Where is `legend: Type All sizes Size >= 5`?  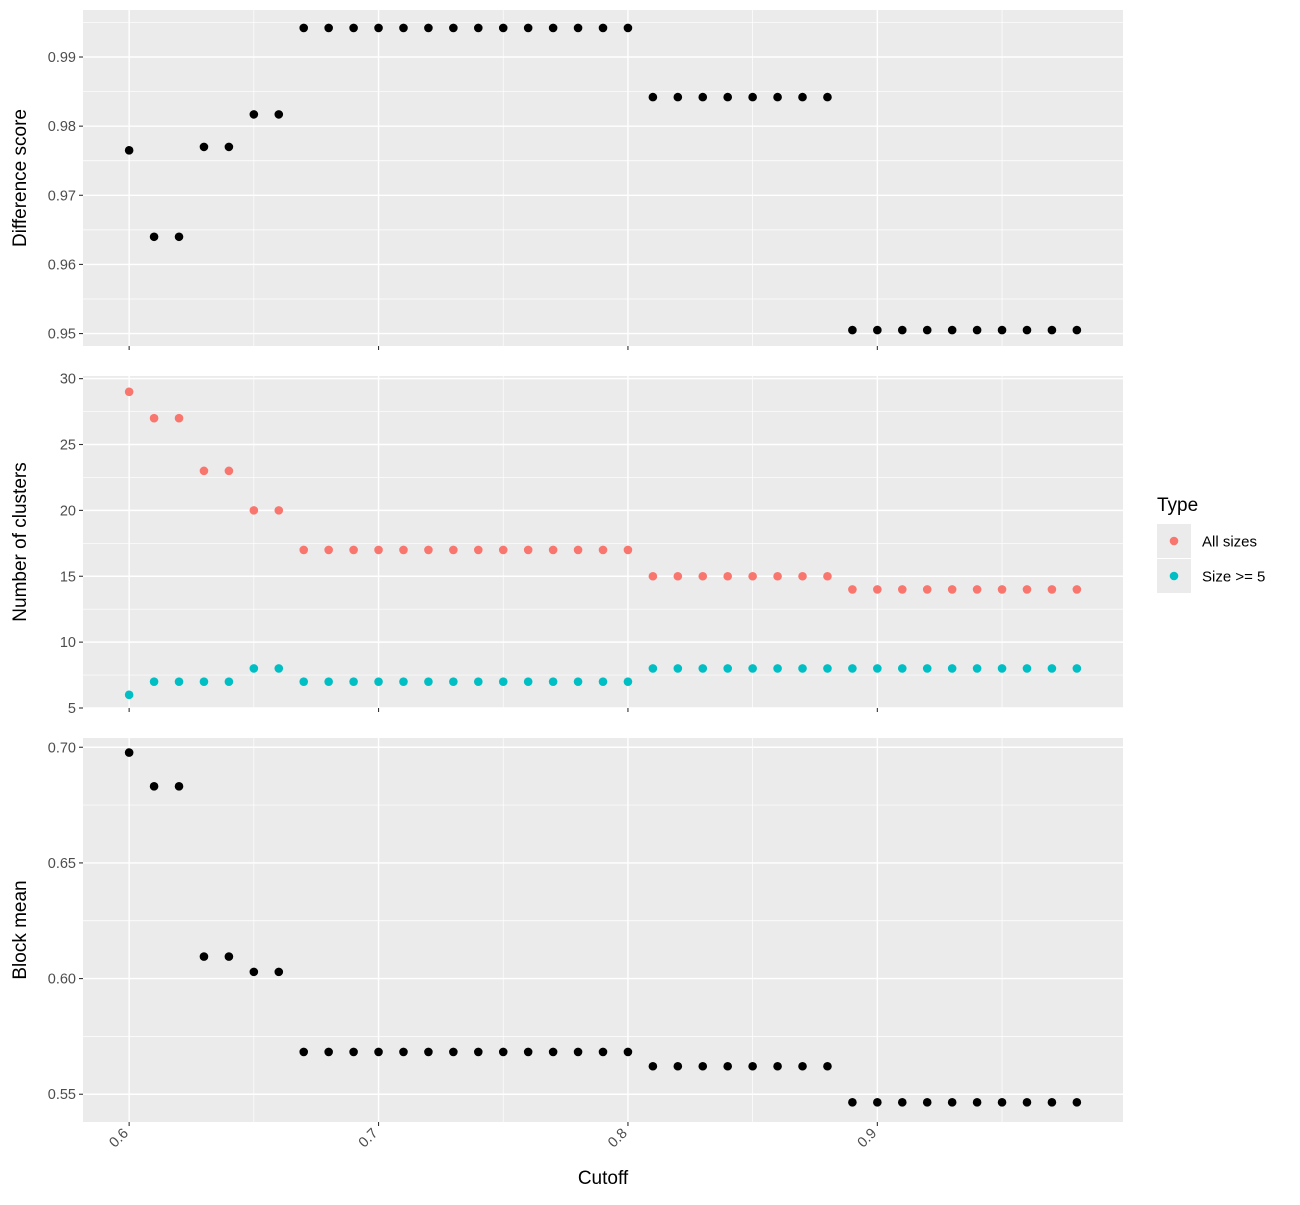
legend: Type All sizes Size >= 5 is located at coordinates (1211, 544).